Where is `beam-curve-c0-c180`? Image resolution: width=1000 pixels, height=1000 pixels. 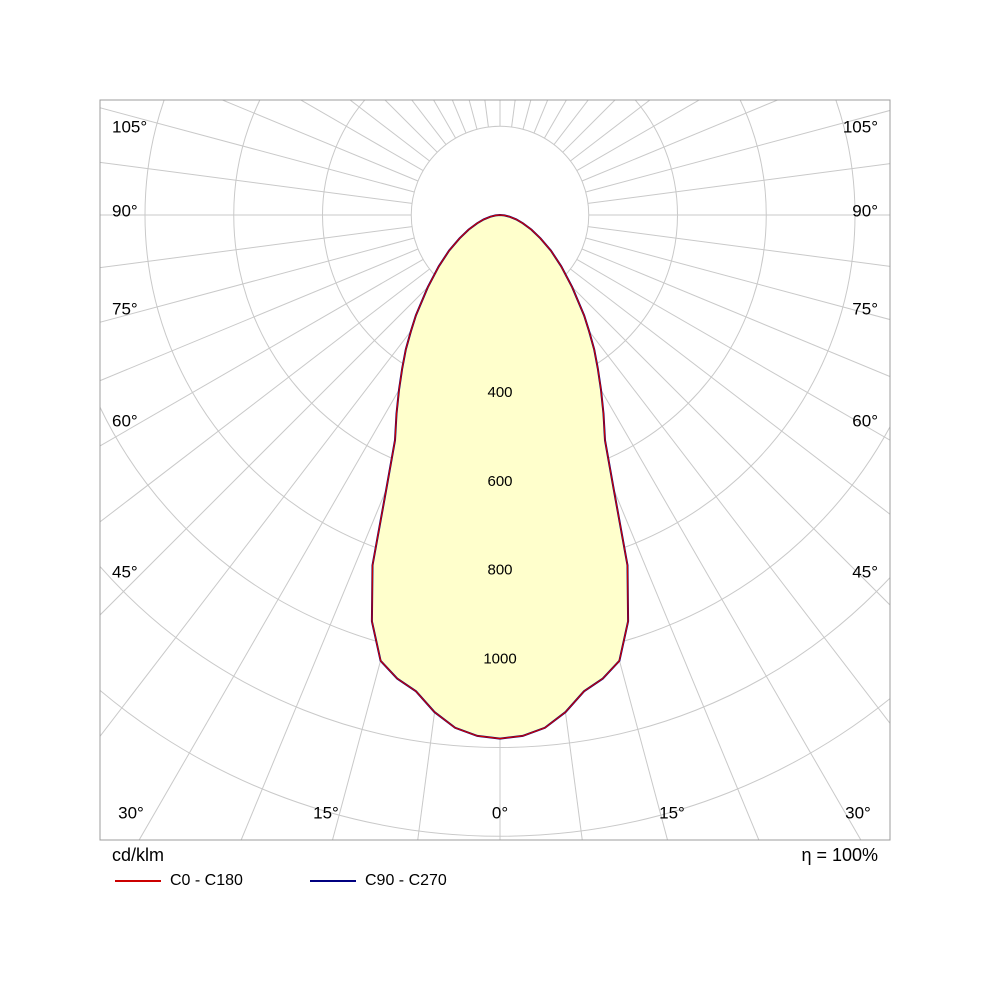
beam-curve-c0-c180 is located at coordinates (500, 477).